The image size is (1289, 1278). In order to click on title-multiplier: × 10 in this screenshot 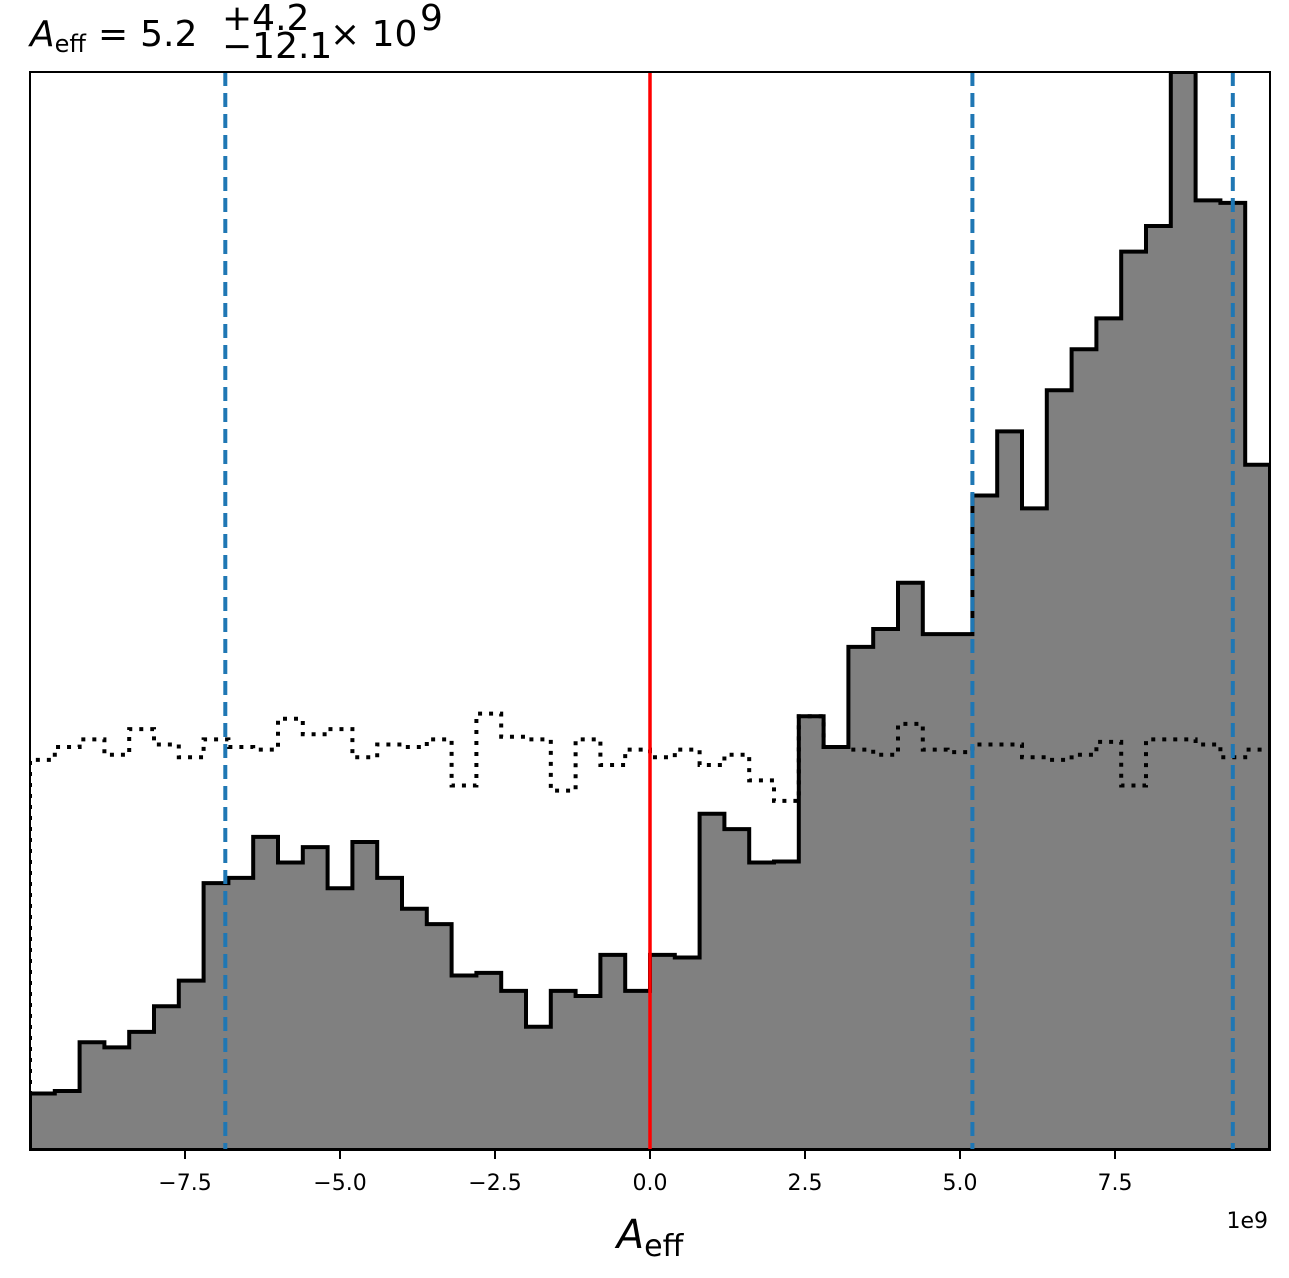, I will do `click(373, 34)`.